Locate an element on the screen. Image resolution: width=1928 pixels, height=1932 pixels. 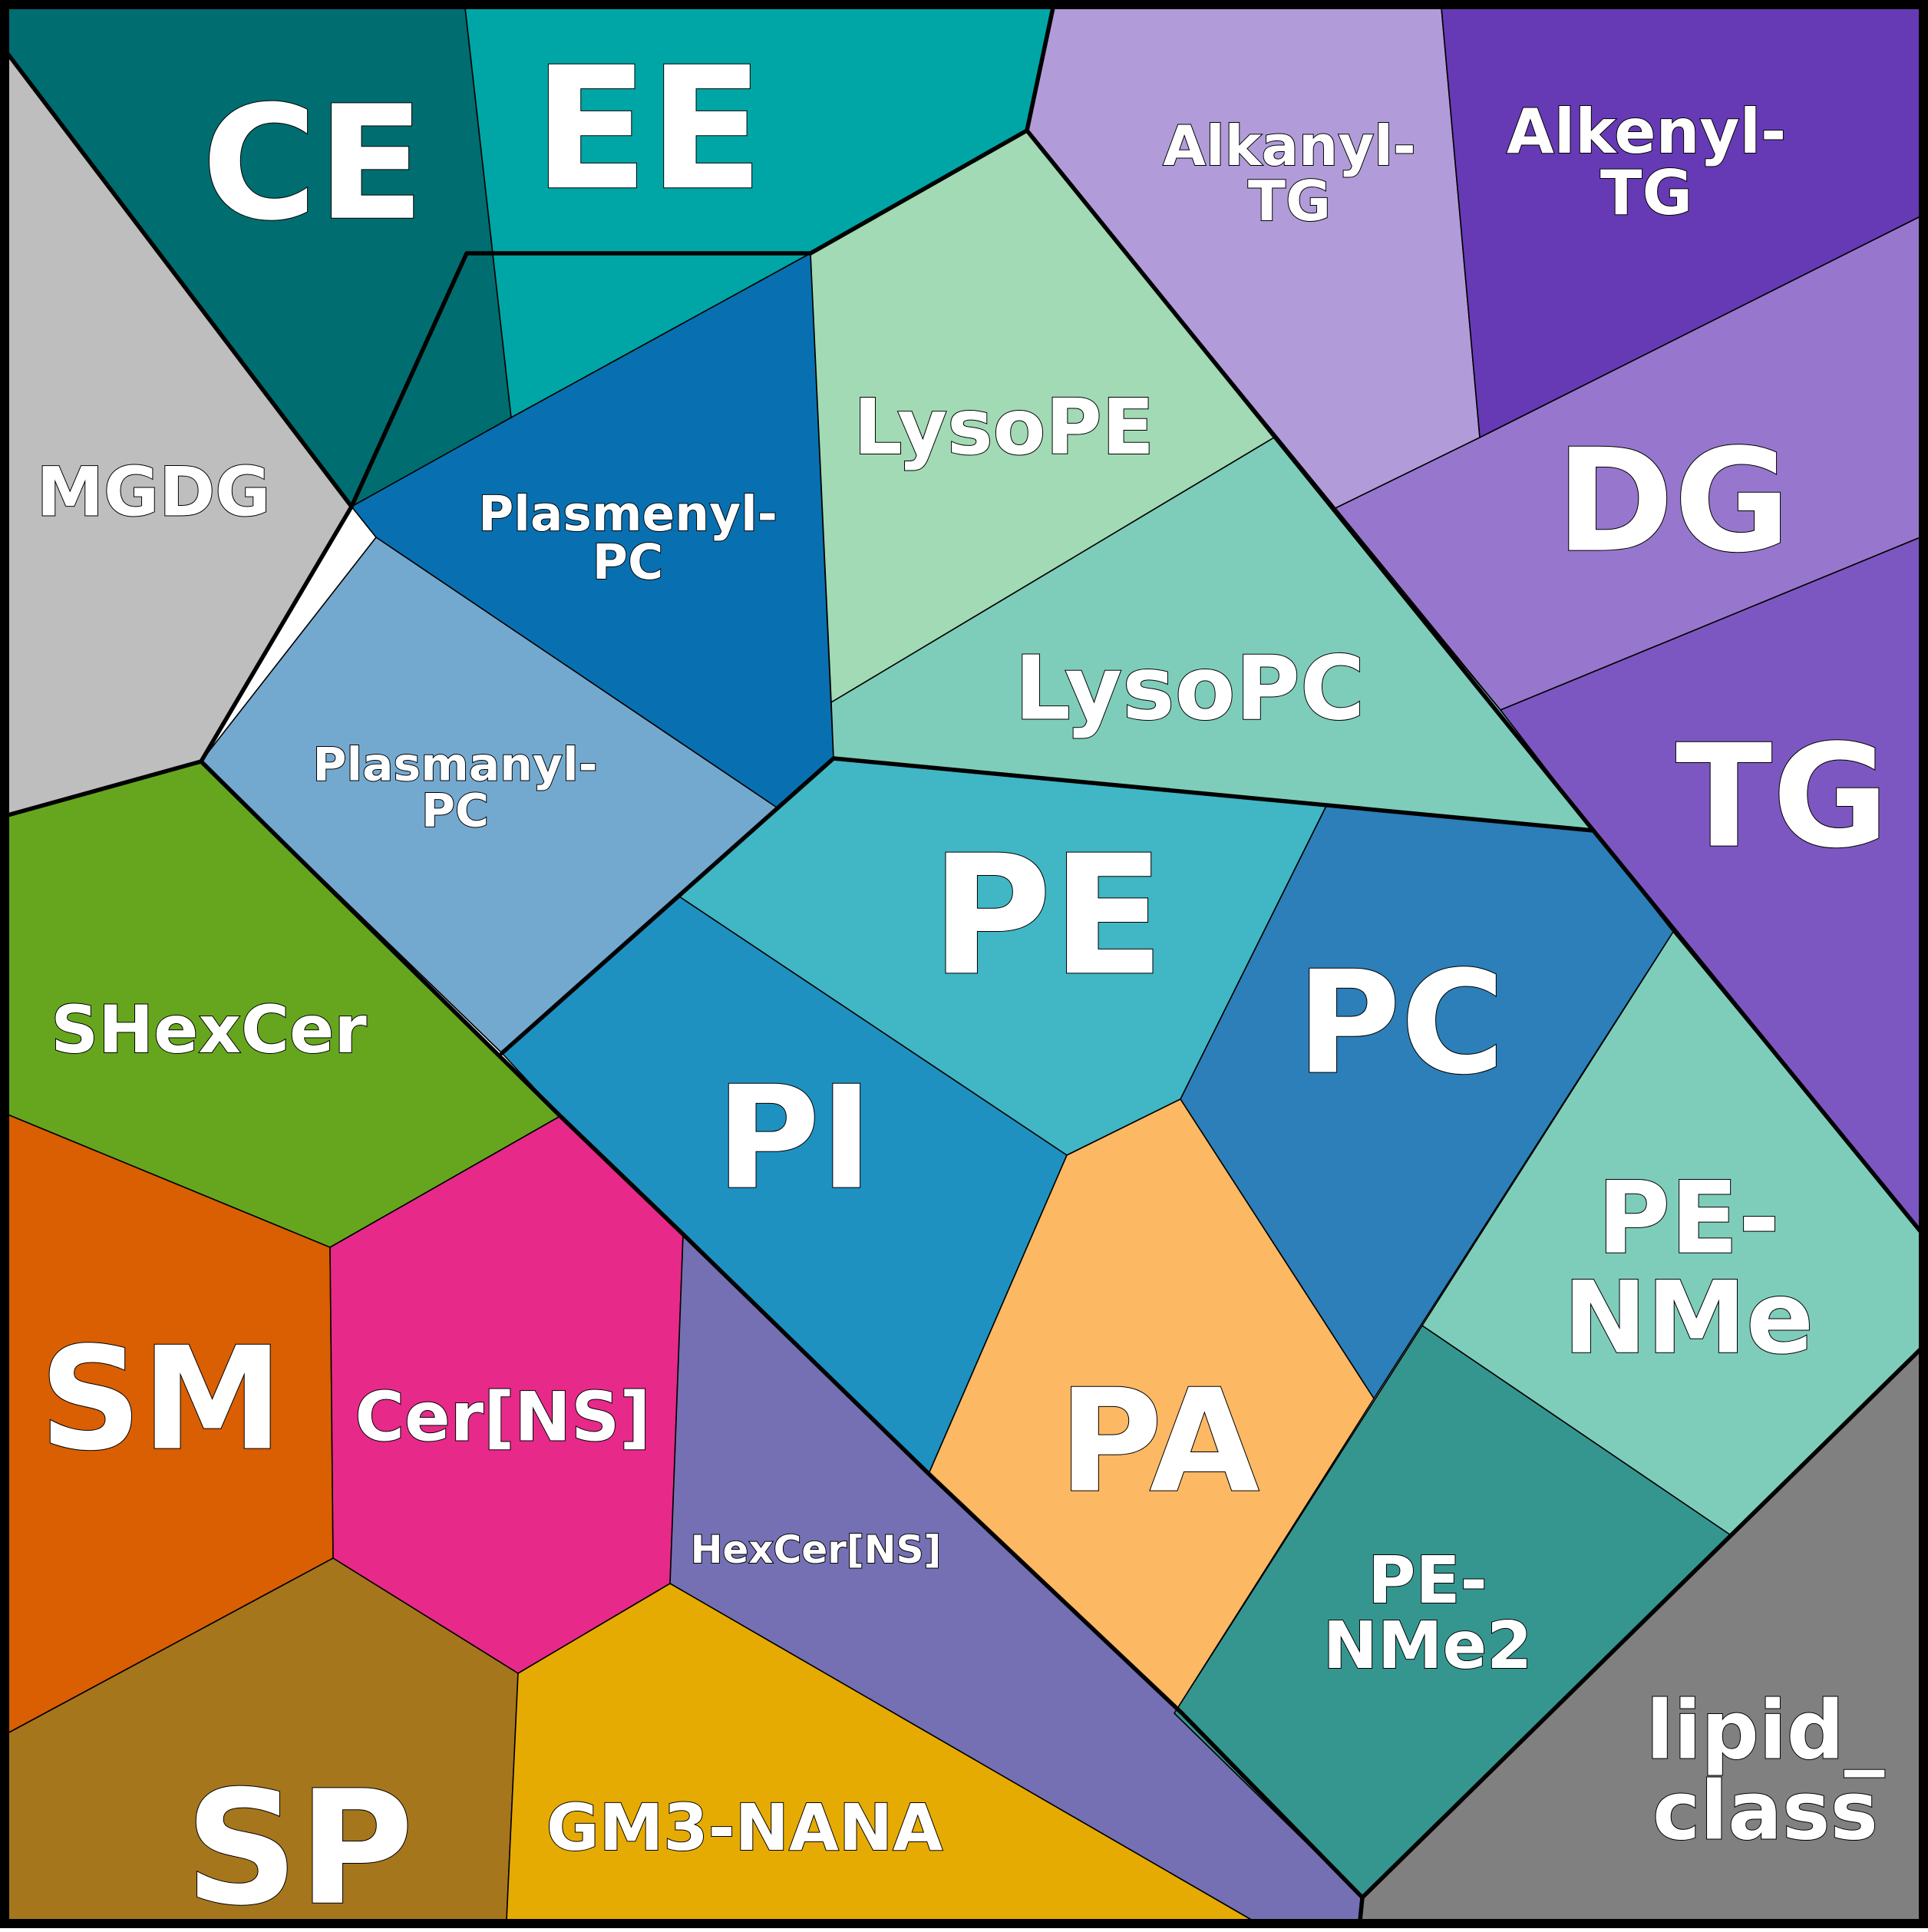
cell-pa is located at coordinates (1151, 1406).